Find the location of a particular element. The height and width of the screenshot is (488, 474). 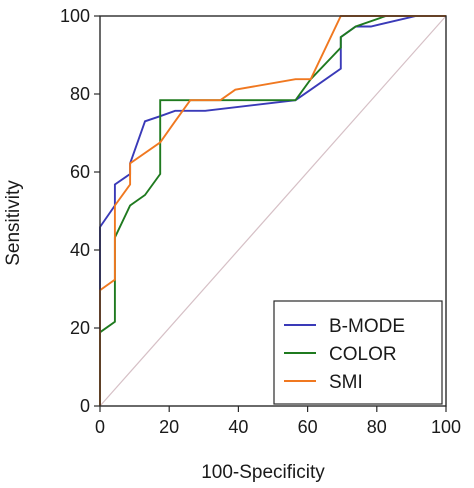

x-axis-title: 100-Specificity is located at coordinates (263, 472).